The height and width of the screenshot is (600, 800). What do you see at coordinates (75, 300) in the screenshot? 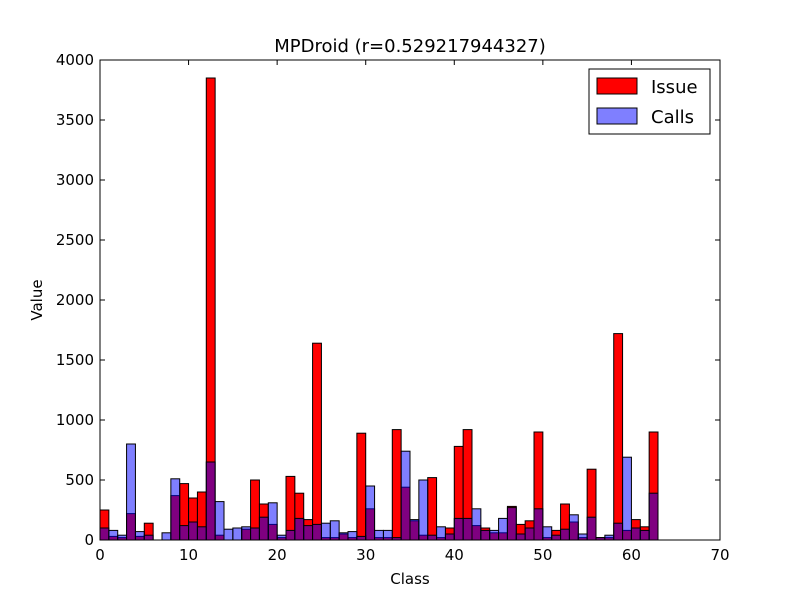
I see `y-tick-label: 2000` at bounding box center [75, 300].